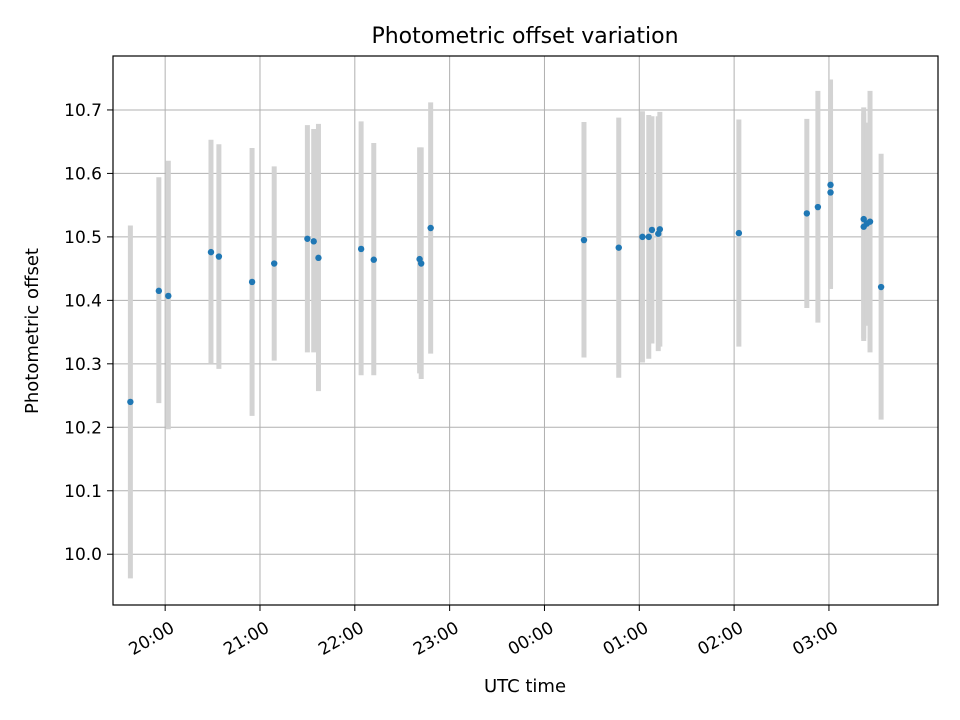 This screenshot has width=960, height=720. I want to click on y-axis-ticks: 10.0 10.1 10.2 10.3 10.4 10.5 10.6 10.7, so click(88, 333).